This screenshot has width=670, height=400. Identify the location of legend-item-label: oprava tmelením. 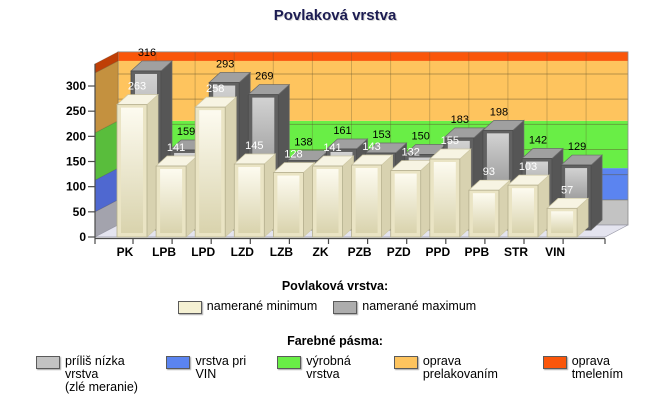
(597, 367).